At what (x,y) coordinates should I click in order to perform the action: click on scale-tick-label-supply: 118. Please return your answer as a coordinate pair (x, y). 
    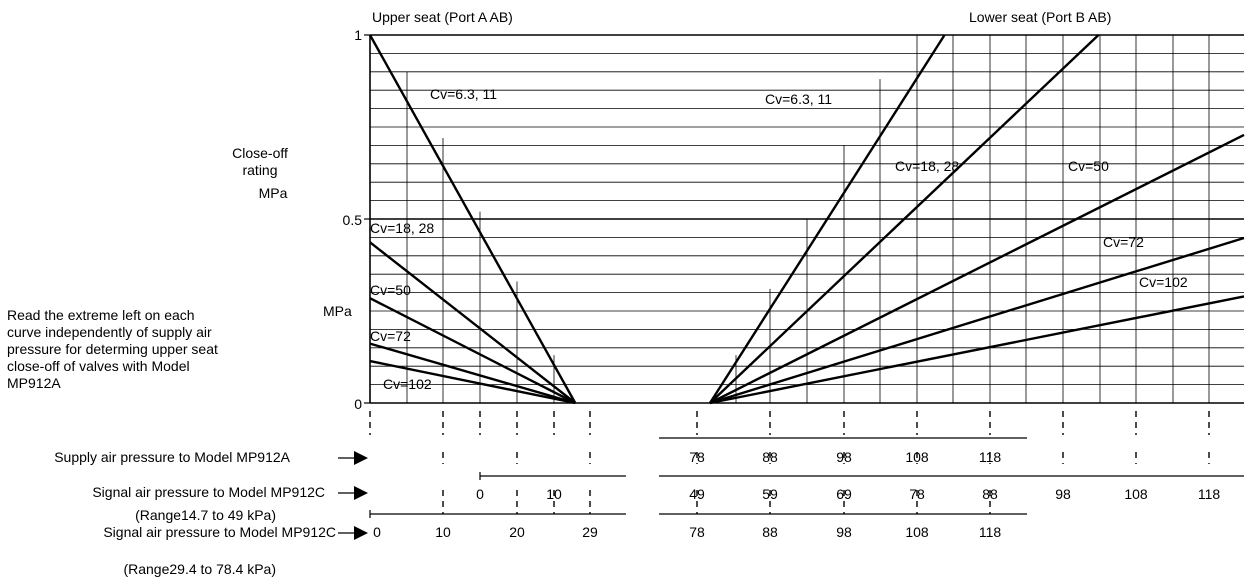
    Looking at the image, I should click on (990, 457).